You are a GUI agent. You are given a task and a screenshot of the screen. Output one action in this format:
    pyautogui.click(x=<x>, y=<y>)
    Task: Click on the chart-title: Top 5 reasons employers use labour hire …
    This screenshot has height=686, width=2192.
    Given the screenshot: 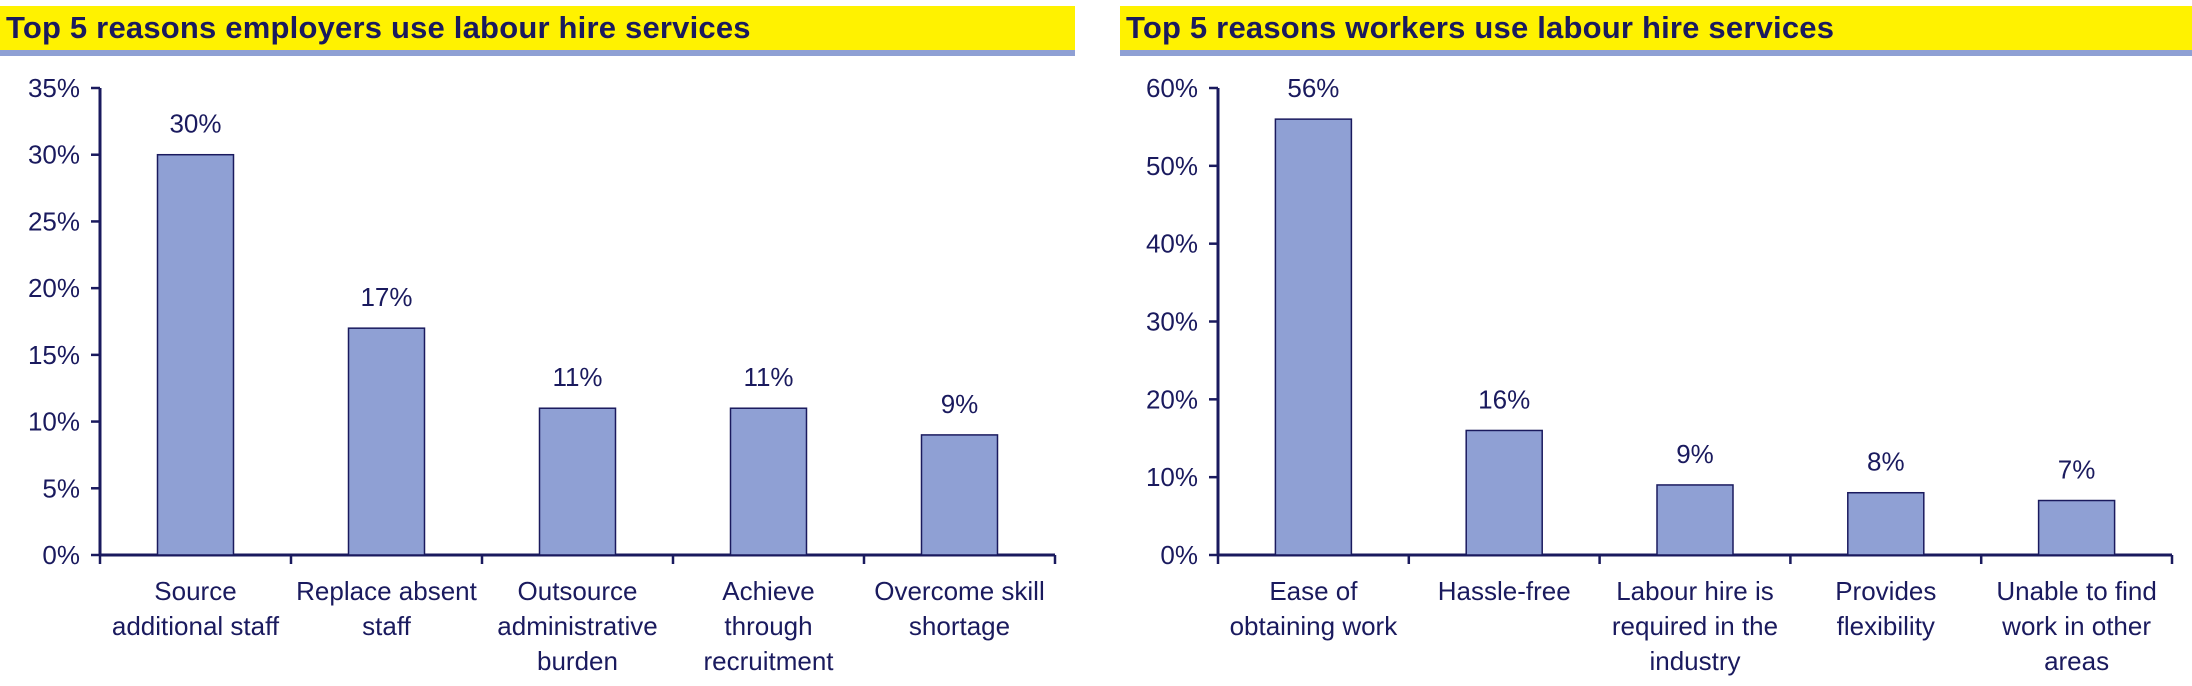 What is the action you would take?
    pyautogui.click(x=378, y=27)
    